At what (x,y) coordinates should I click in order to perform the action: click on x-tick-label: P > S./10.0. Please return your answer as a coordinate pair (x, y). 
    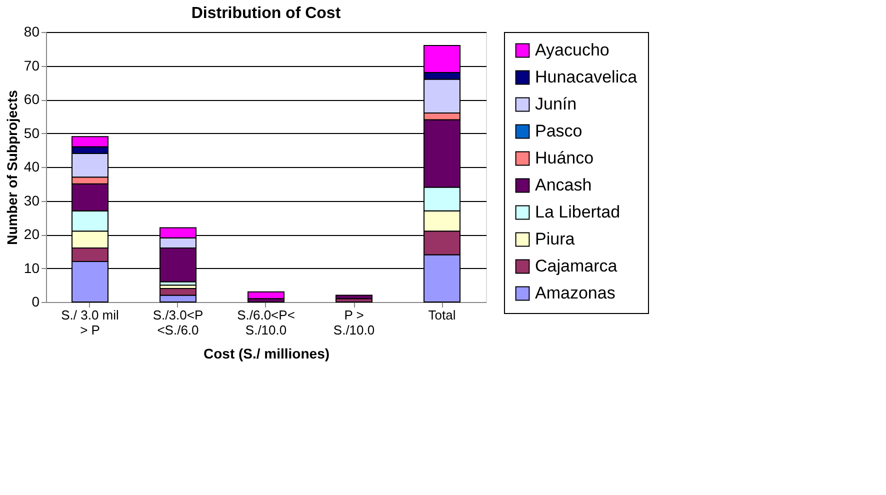
    Looking at the image, I should click on (354, 323).